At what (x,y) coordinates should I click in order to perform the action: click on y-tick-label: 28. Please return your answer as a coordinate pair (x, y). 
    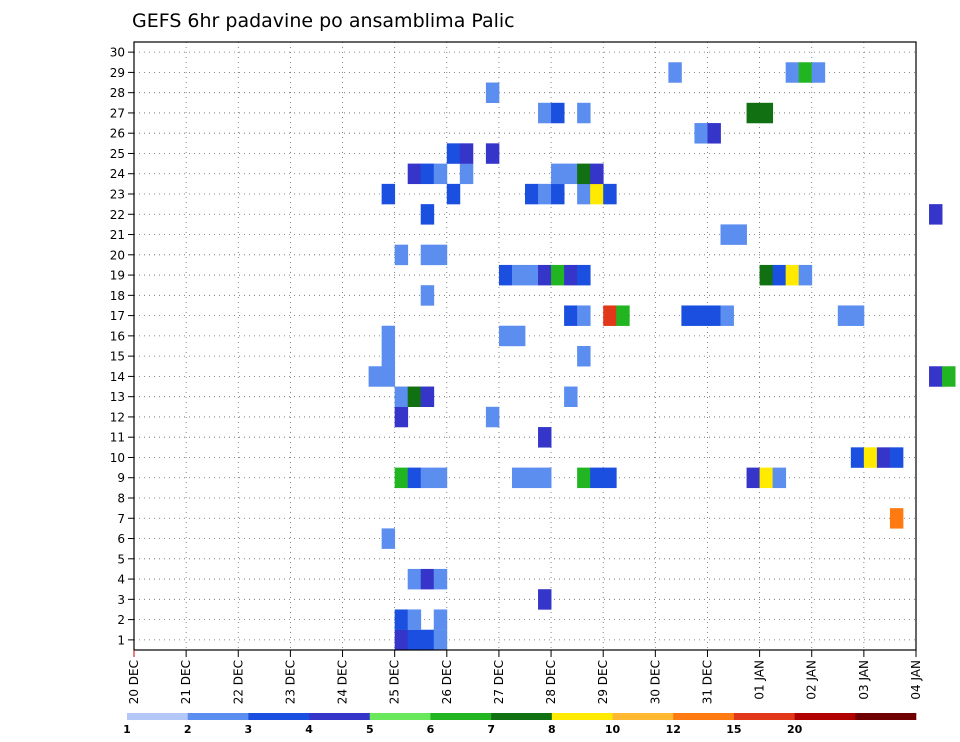
    Looking at the image, I should click on (117, 93).